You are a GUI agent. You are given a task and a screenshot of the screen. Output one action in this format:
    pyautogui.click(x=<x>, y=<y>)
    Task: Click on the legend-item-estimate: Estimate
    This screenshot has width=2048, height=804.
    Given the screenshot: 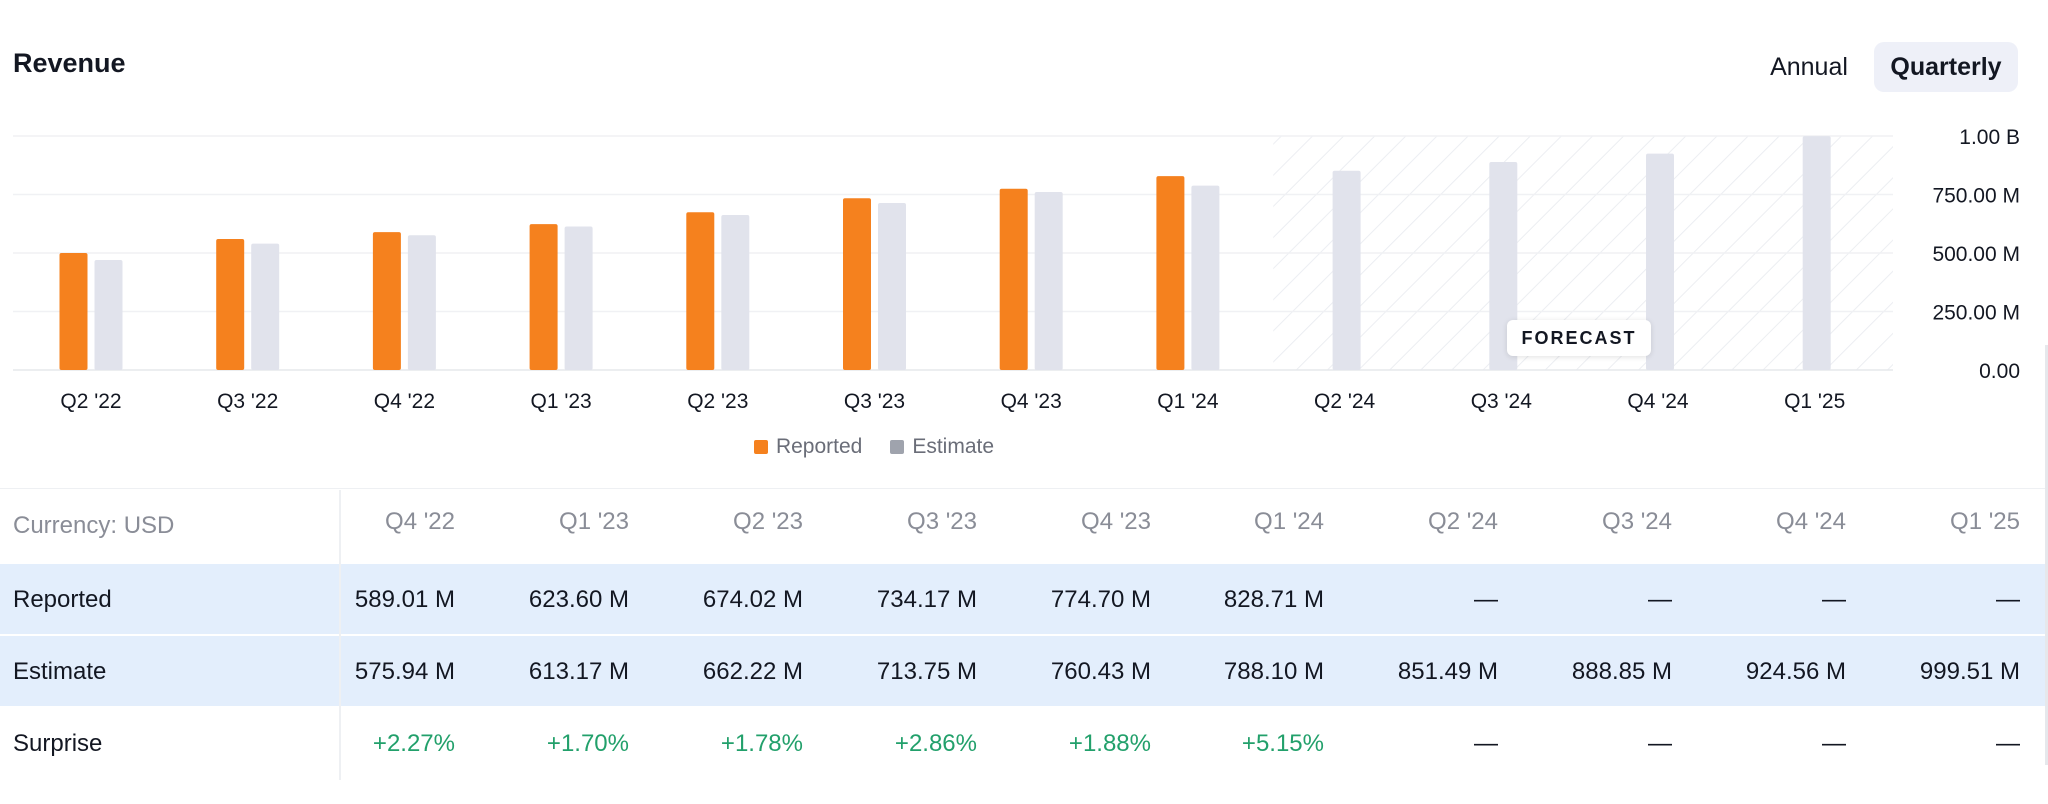 What is the action you would take?
    pyautogui.click(x=942, y=447)
    